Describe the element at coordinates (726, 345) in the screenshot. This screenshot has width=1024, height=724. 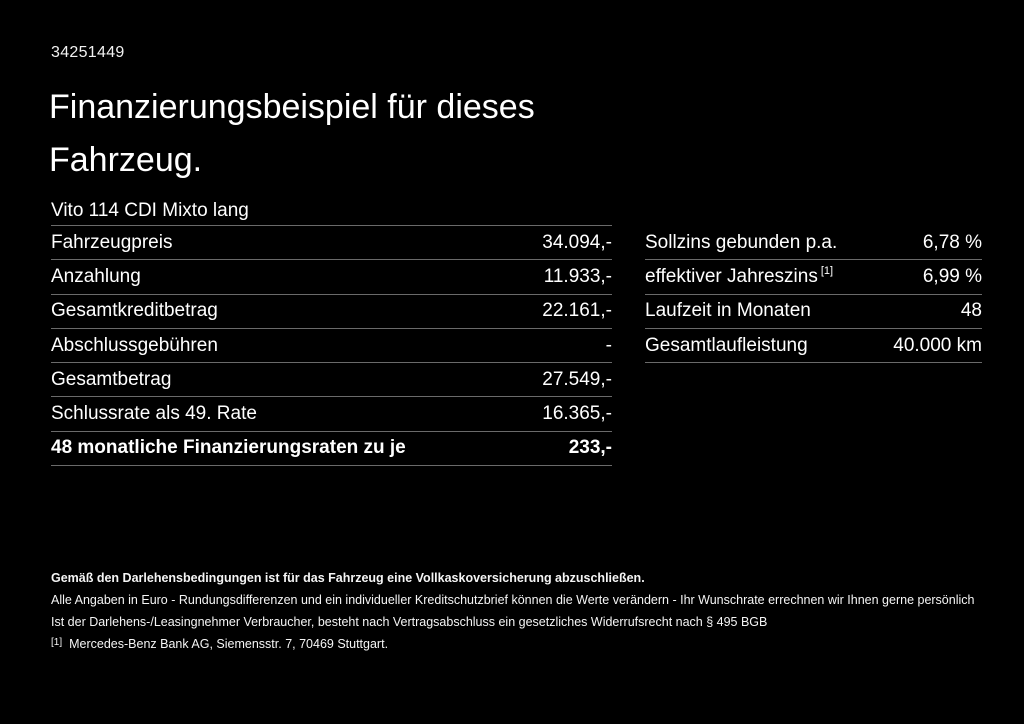
I see `row-label: Gesamtlaufleistung` at that location.